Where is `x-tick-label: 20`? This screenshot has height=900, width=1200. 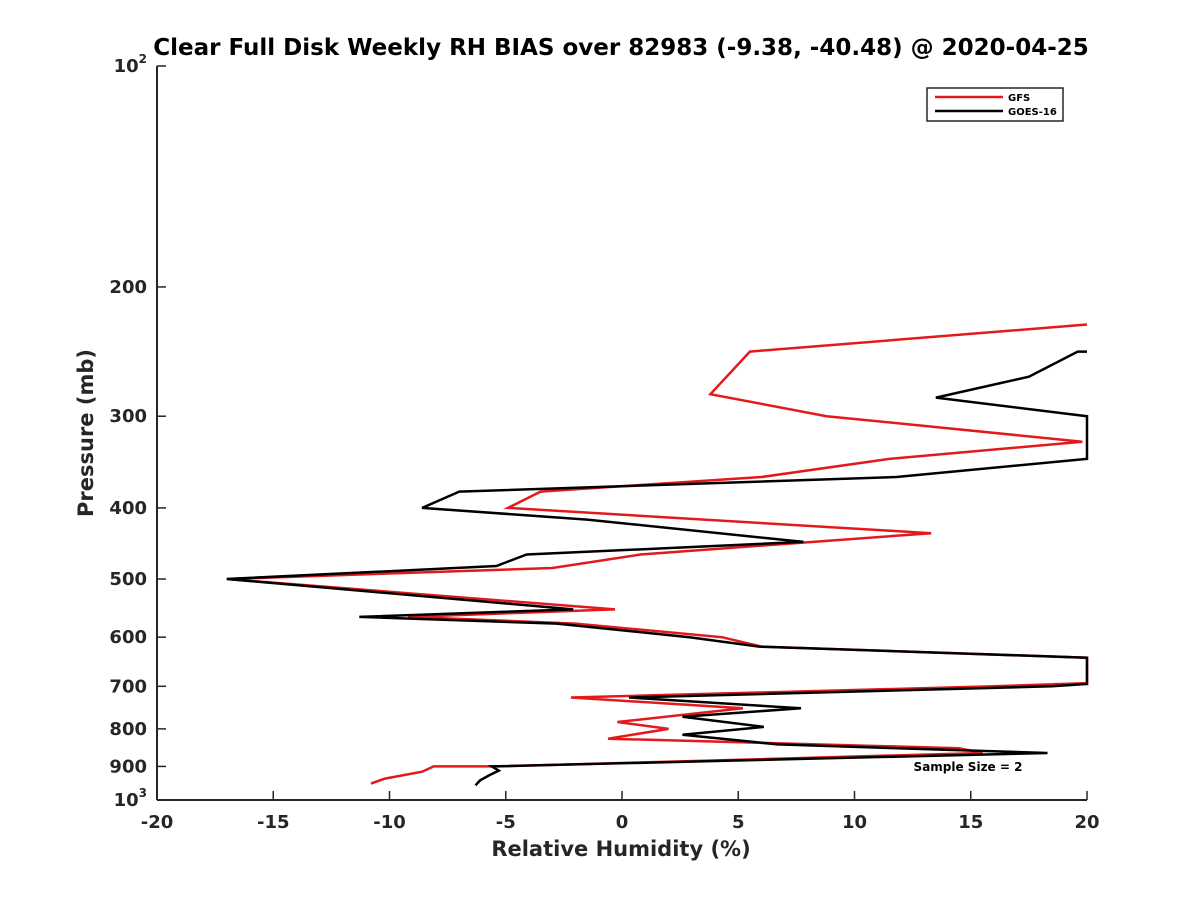 x-tick-label: 20 is located at coordinates (1086, 822).